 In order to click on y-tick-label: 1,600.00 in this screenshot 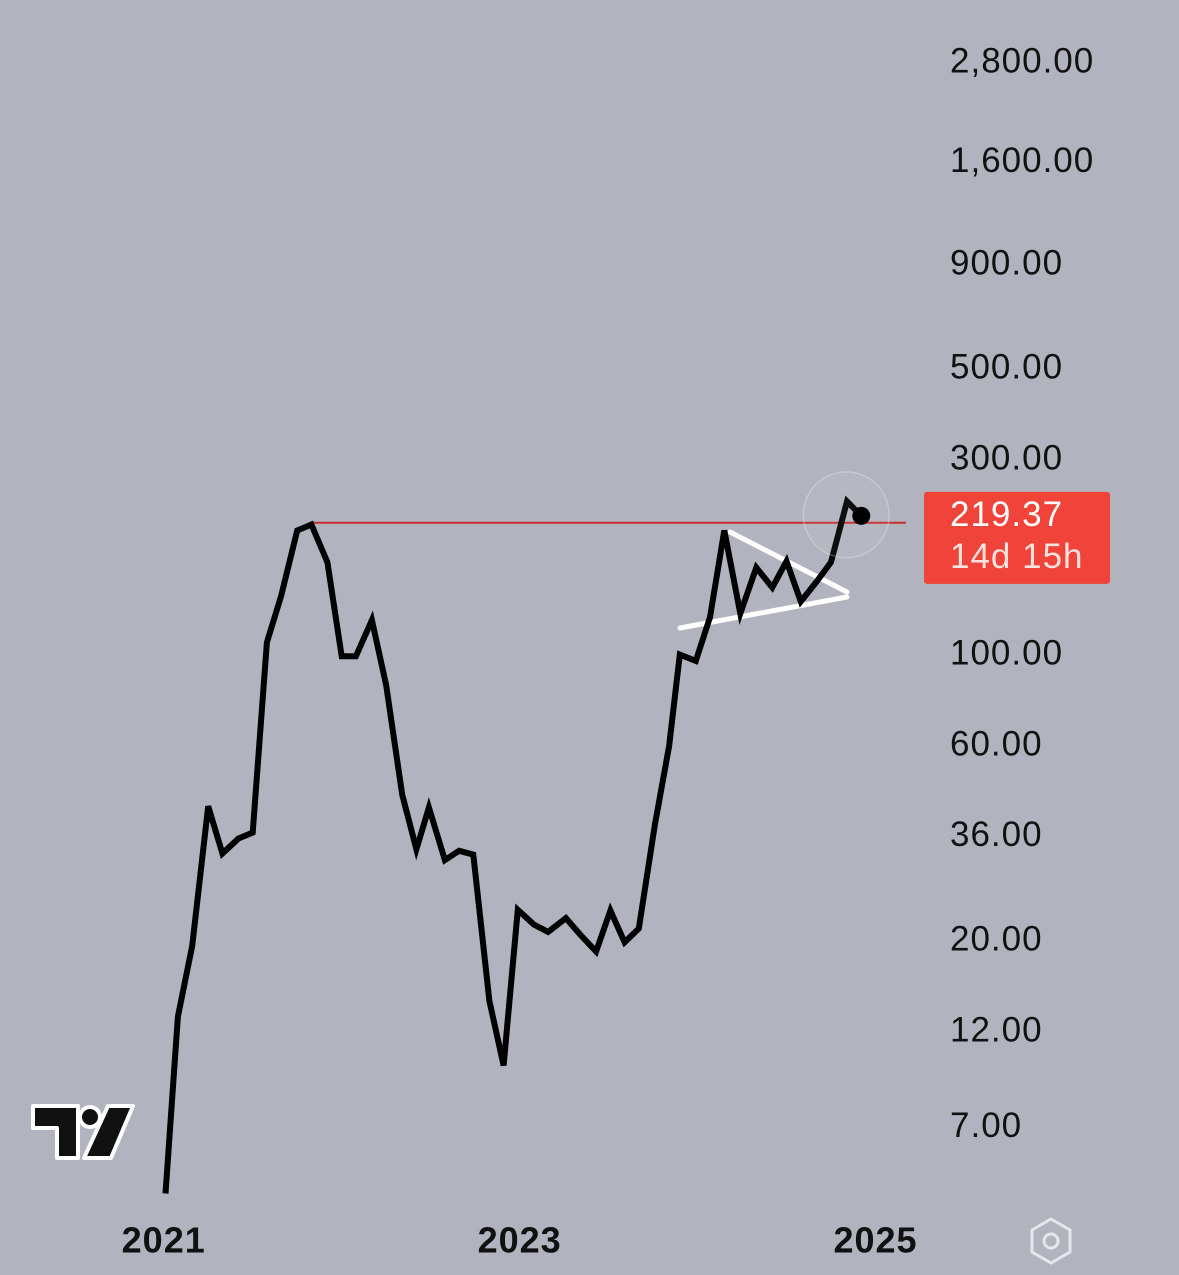, I will do `click(1022, 160)`.